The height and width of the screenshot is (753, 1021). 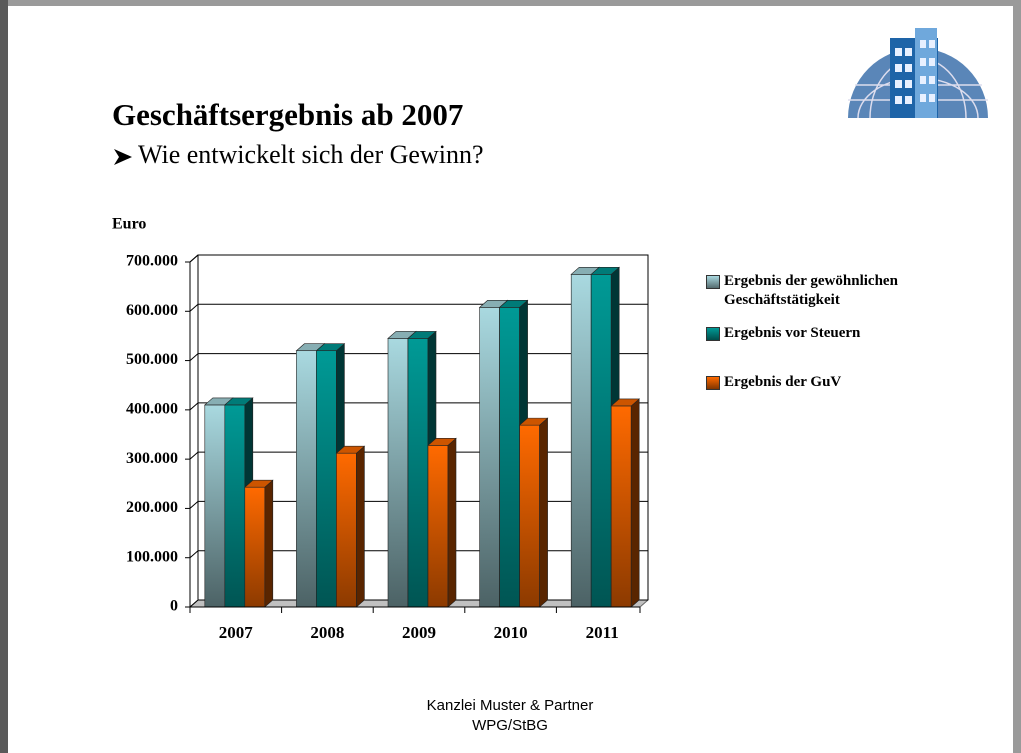 What do you see at coordinates (792, 333) in the screenshot?
I see `legend-label: Ergebnis vor Steuern` at bounding box center [792, 333].